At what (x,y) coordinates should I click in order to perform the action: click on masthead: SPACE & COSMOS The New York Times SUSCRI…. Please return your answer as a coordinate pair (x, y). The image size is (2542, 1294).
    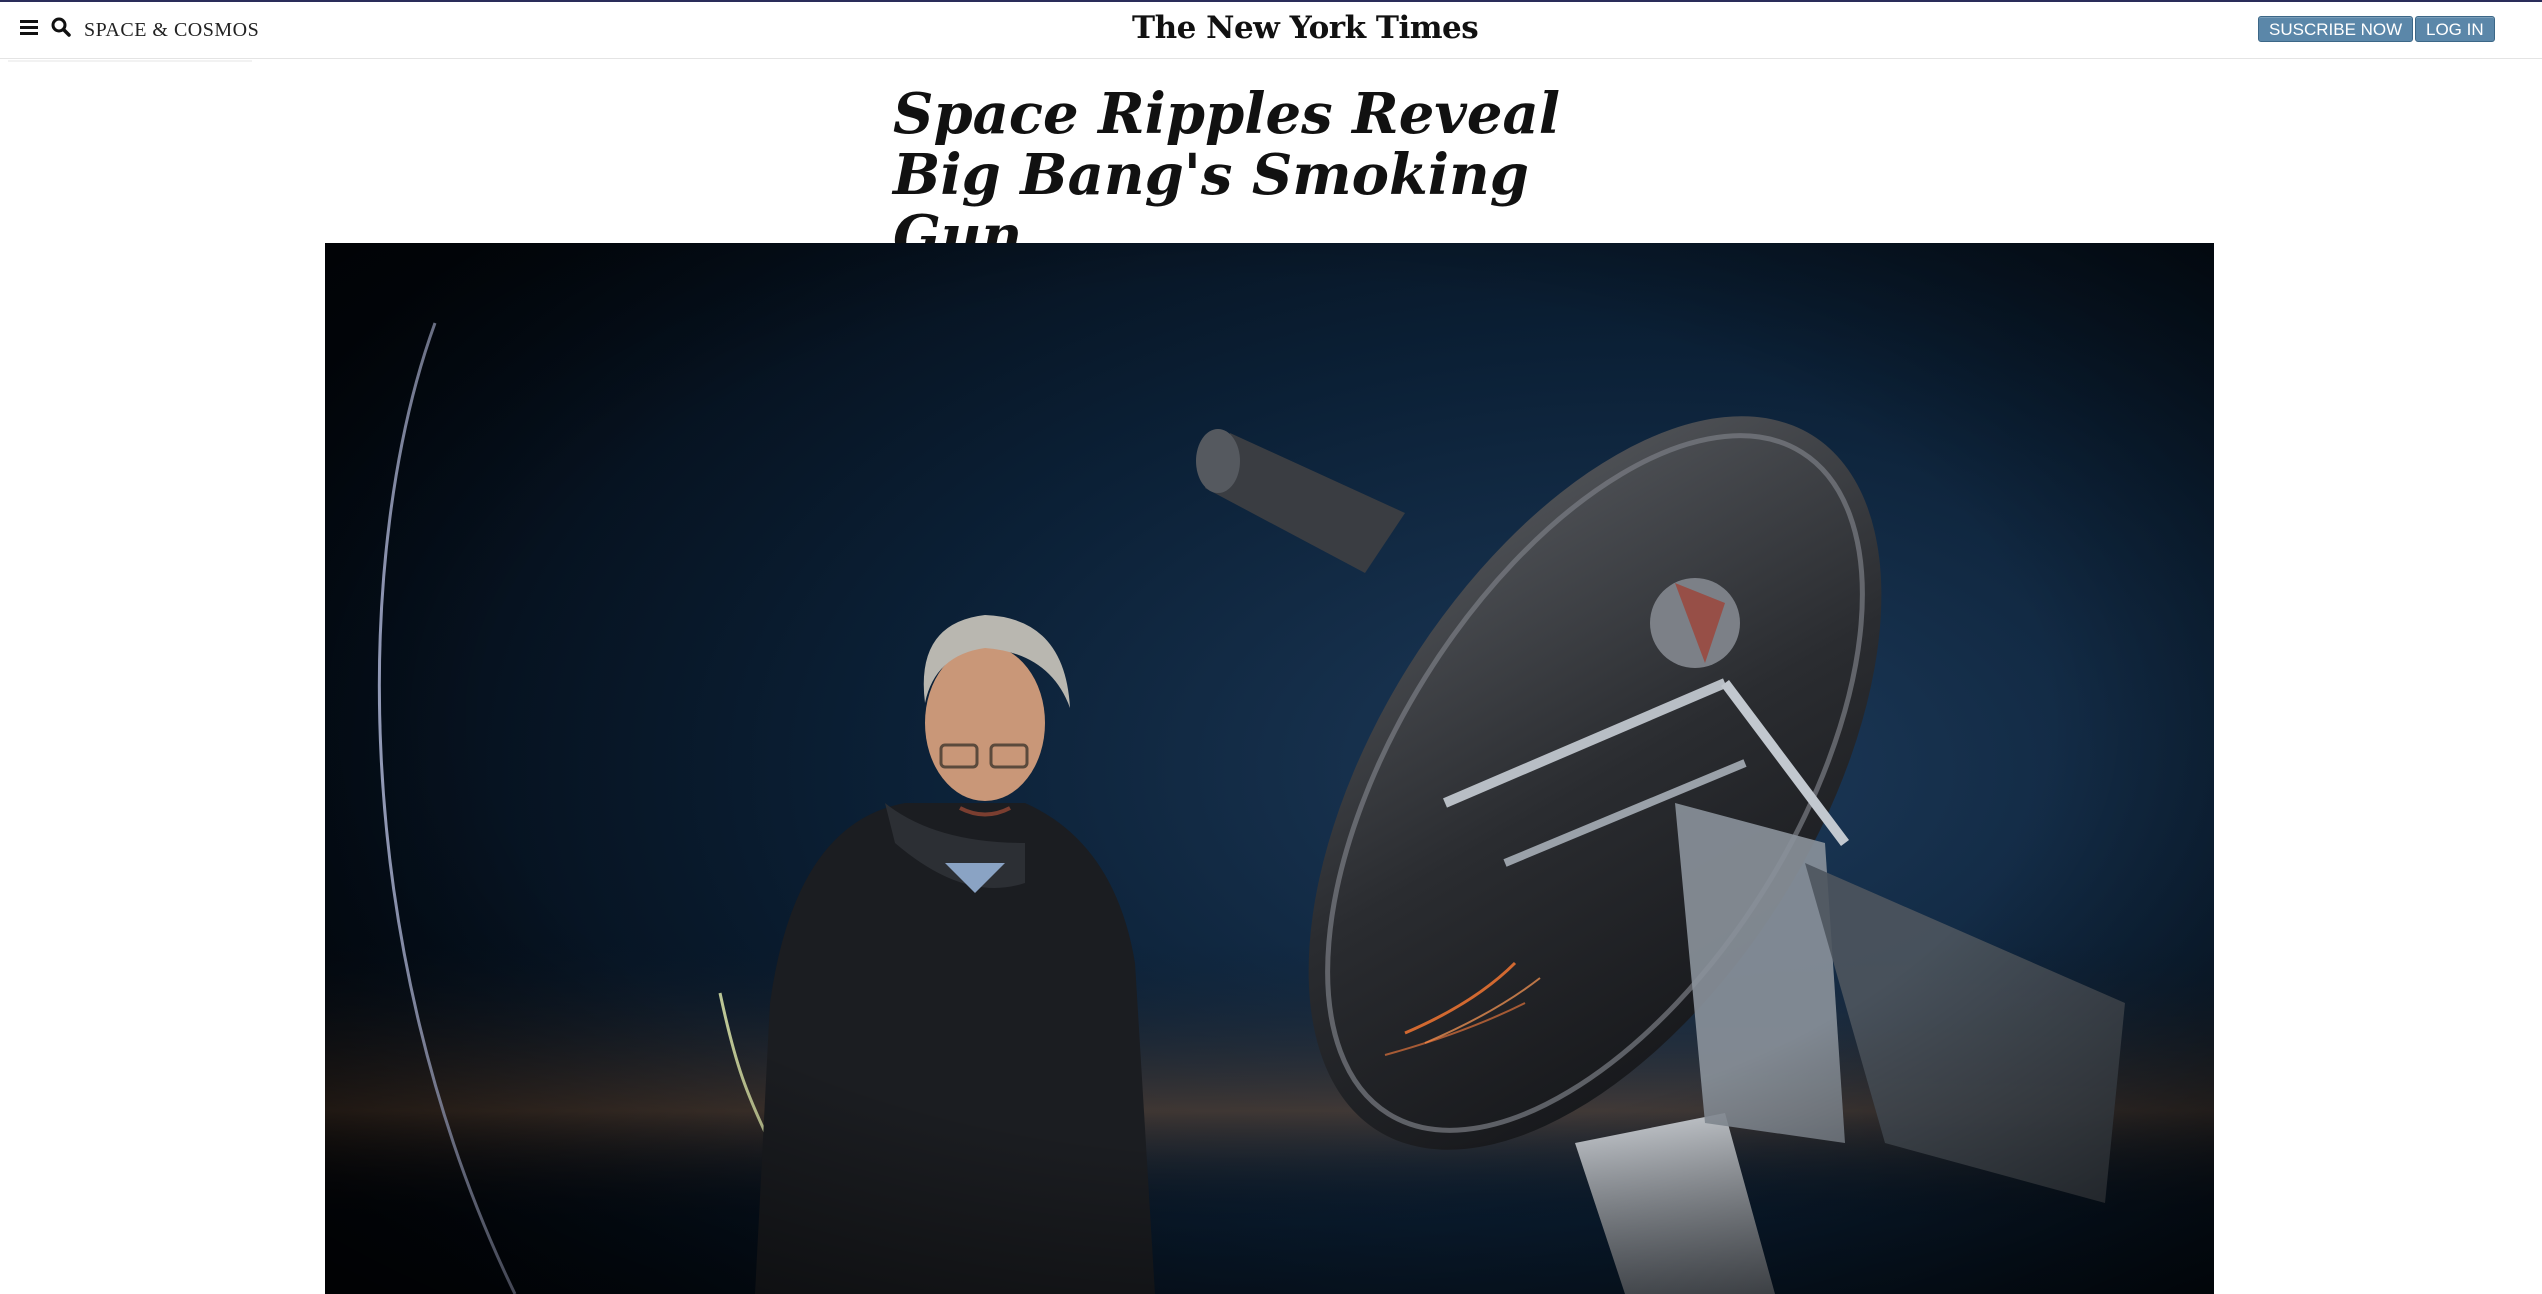
    Looking at the image, I should click on (1271, 32).